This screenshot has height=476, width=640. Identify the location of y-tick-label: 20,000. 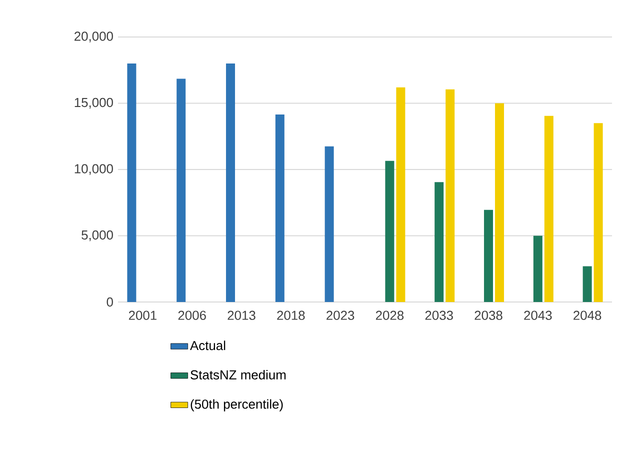
(93, 37).